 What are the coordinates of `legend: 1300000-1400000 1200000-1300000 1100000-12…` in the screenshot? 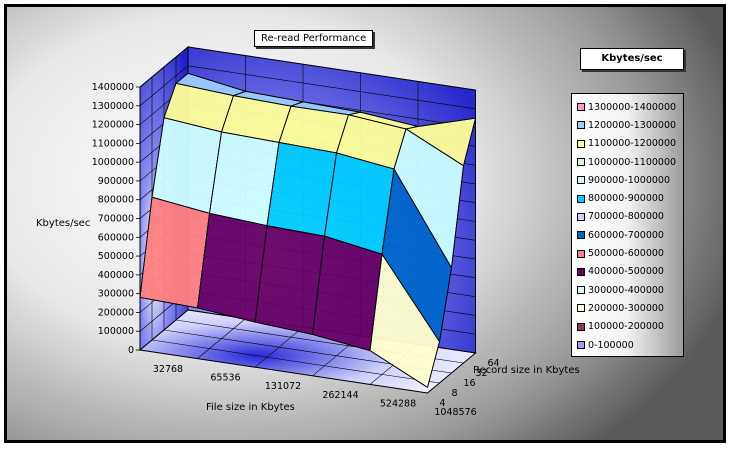 It's located at (627, 225).